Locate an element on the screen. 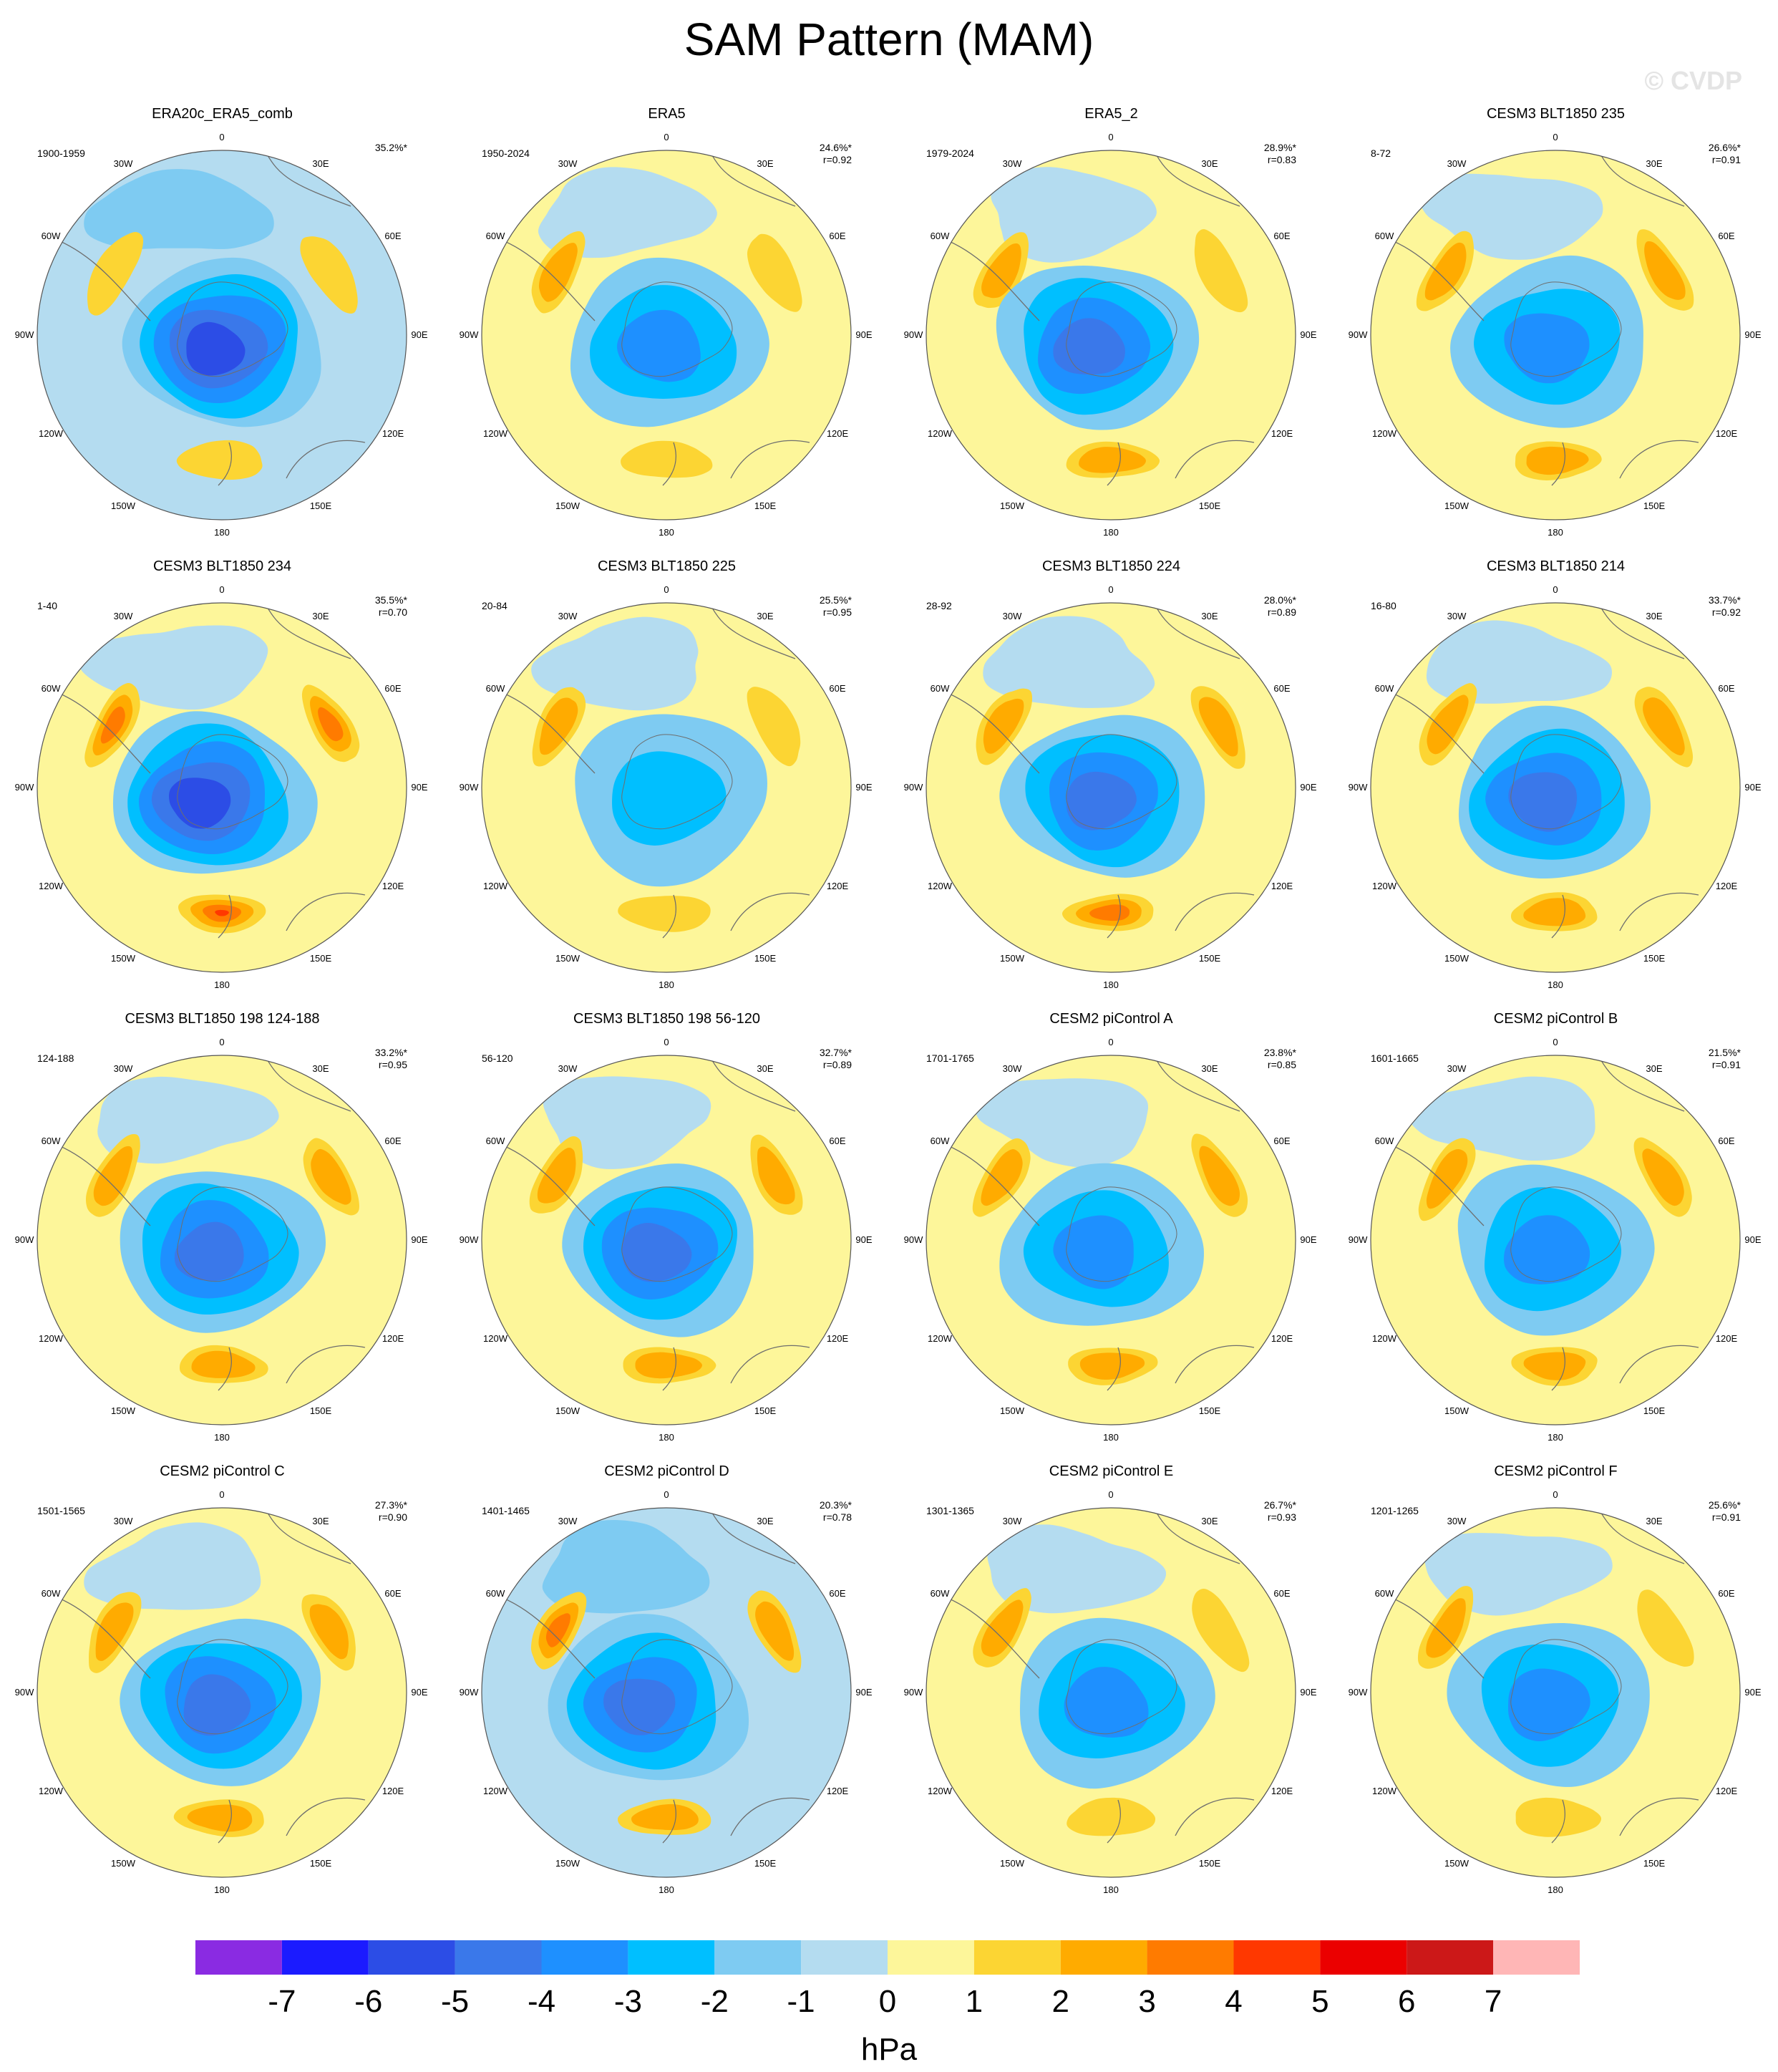  colorbar-tick-label: -5 is located at coordinates (455, 2001).